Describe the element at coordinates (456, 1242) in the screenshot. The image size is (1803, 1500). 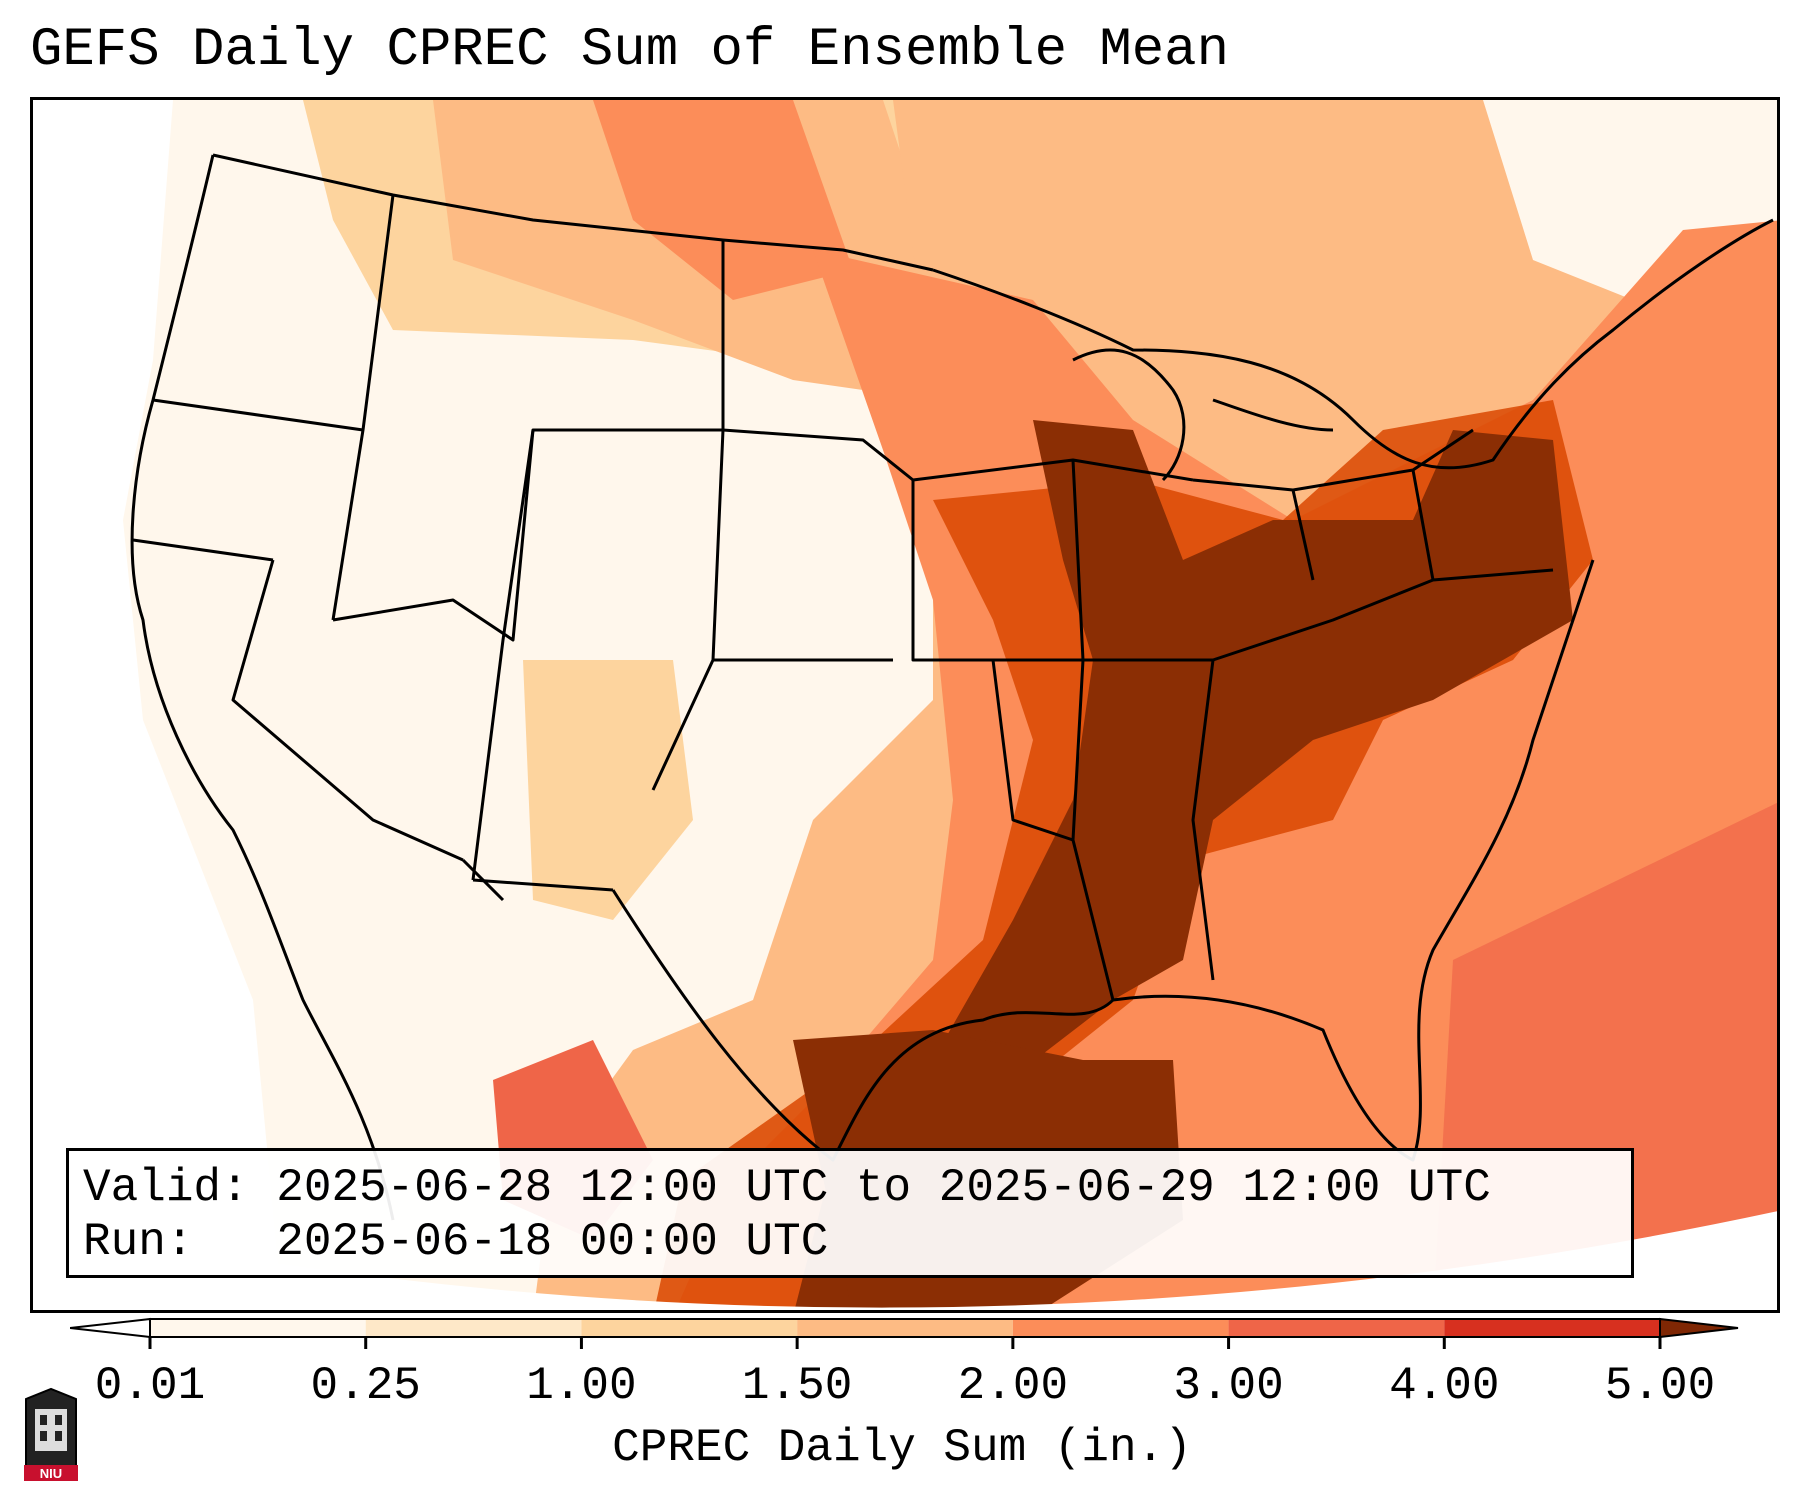
I see `run-time-line: Run: 2025-06-18 00:00 UTC` at that location.